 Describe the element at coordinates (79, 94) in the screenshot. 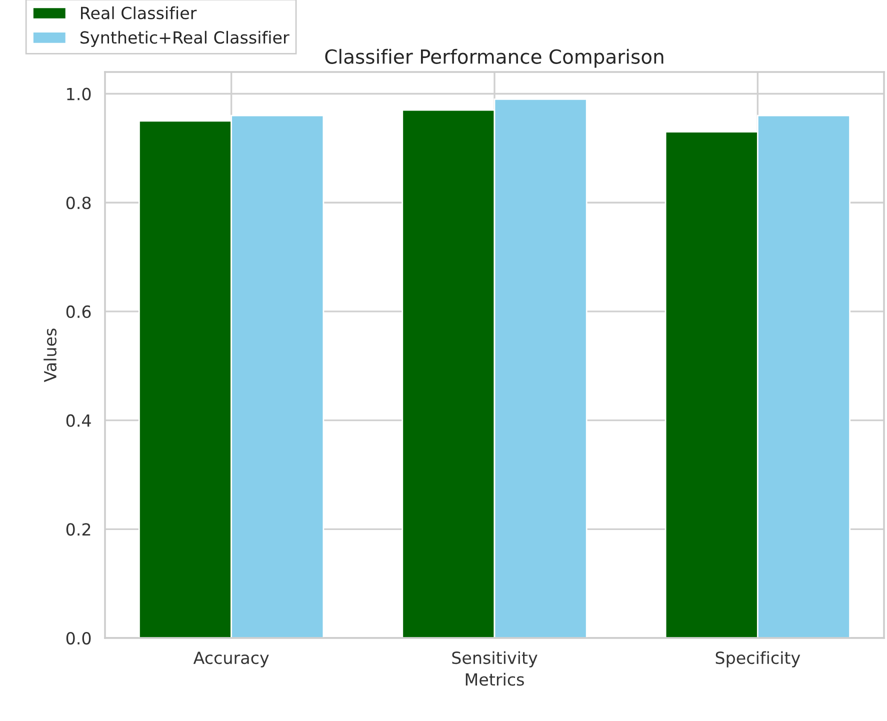

I see `y-tick-label: 1.0` at that location.